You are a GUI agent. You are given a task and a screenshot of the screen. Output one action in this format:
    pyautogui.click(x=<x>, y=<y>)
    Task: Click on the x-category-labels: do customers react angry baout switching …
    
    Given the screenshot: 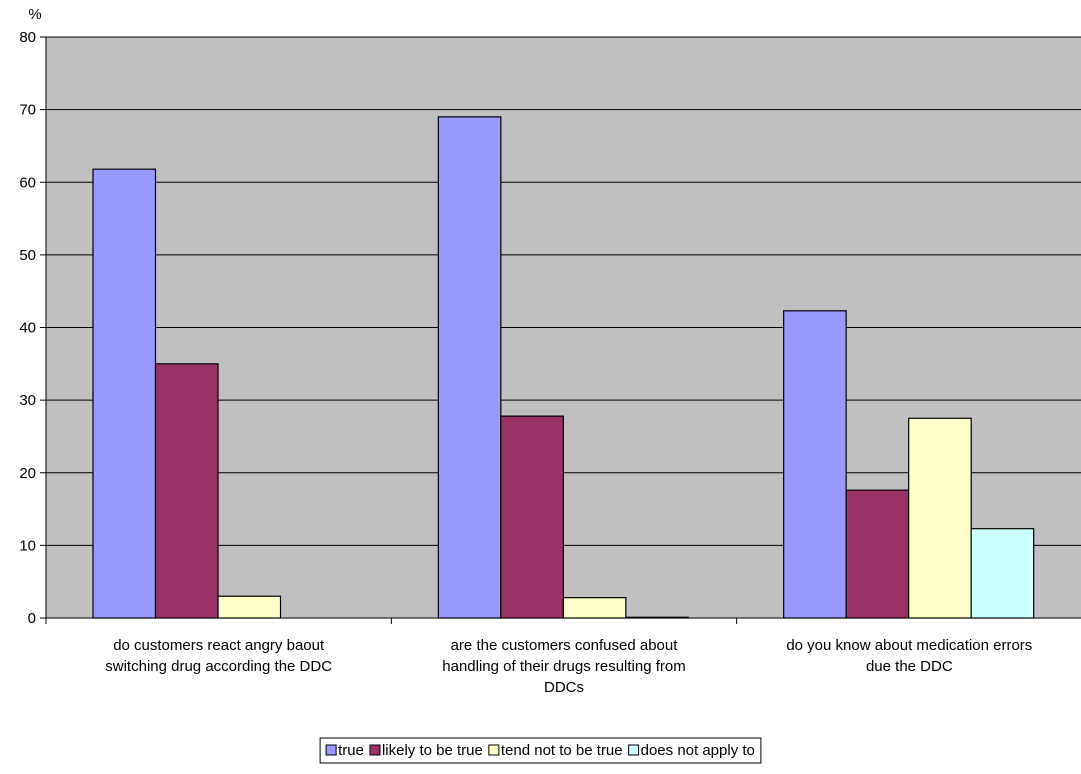 What is the action you would take?
    pyautogui.click(x=568, y=666)
    